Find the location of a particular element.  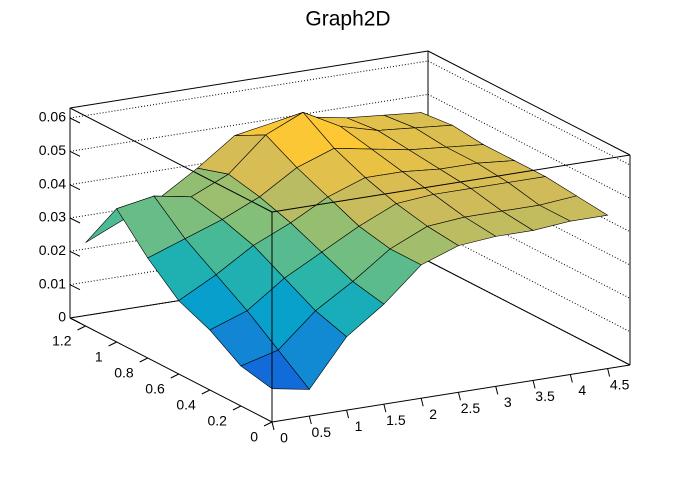

z-tick-label: 0.02 is located at coordinates (52, 250).